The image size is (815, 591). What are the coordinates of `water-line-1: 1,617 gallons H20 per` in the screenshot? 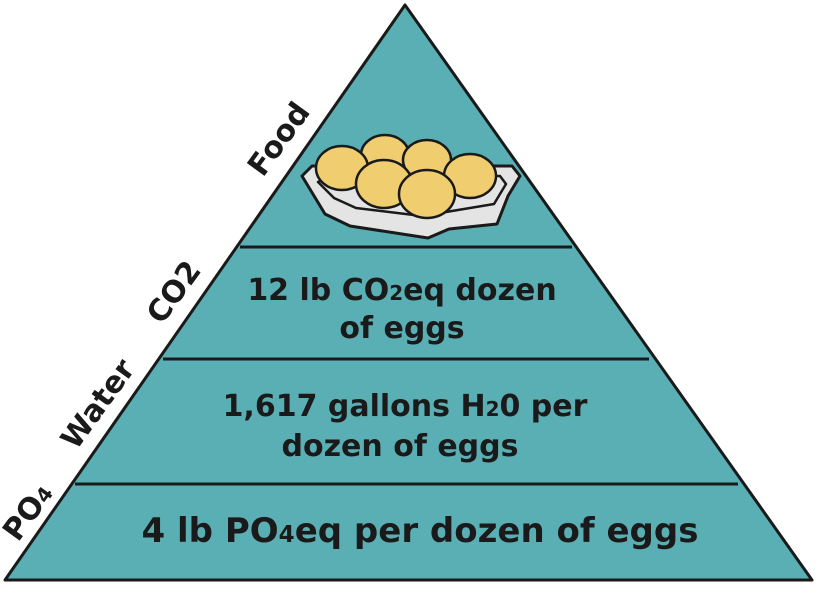 It's located at (405, 406).